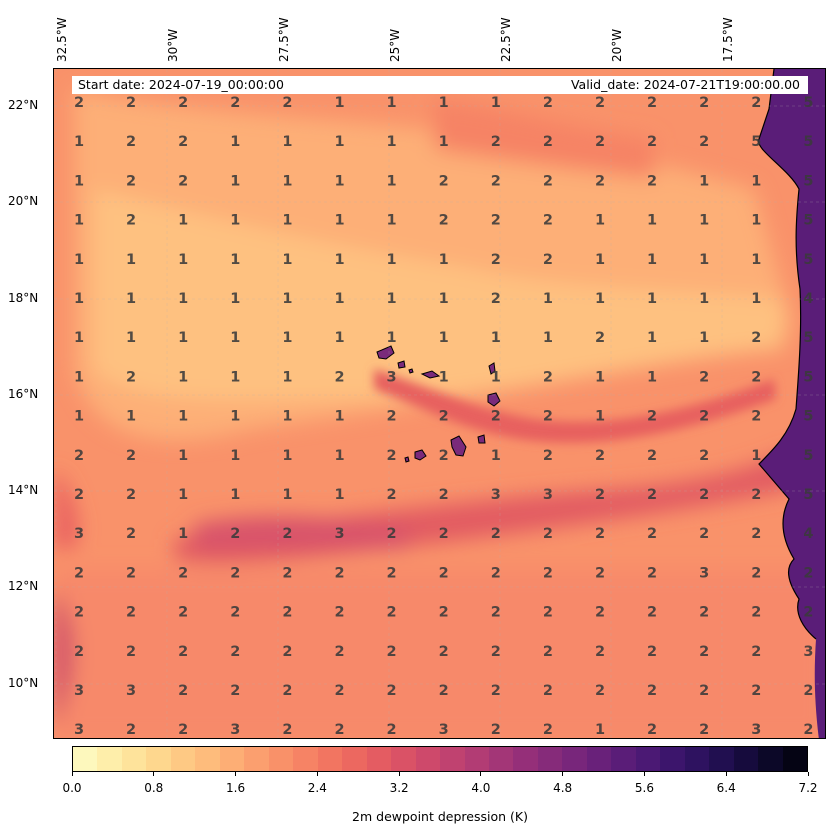 The width and height of the screenshot is (837, 836). I want to click on colorbar-tick-label: 7.2, so click(808, 788).